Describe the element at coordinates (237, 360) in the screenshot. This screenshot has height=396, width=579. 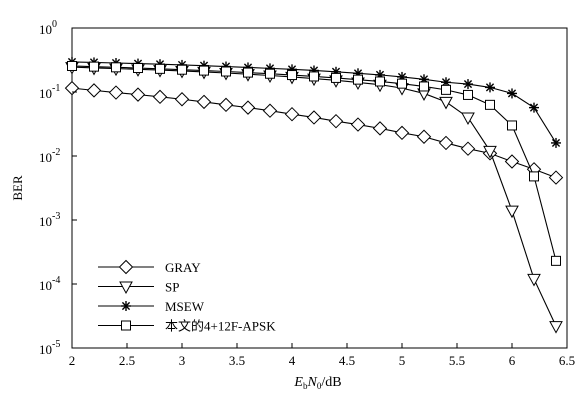
I see `x-tick-label: 3.5` at that location.